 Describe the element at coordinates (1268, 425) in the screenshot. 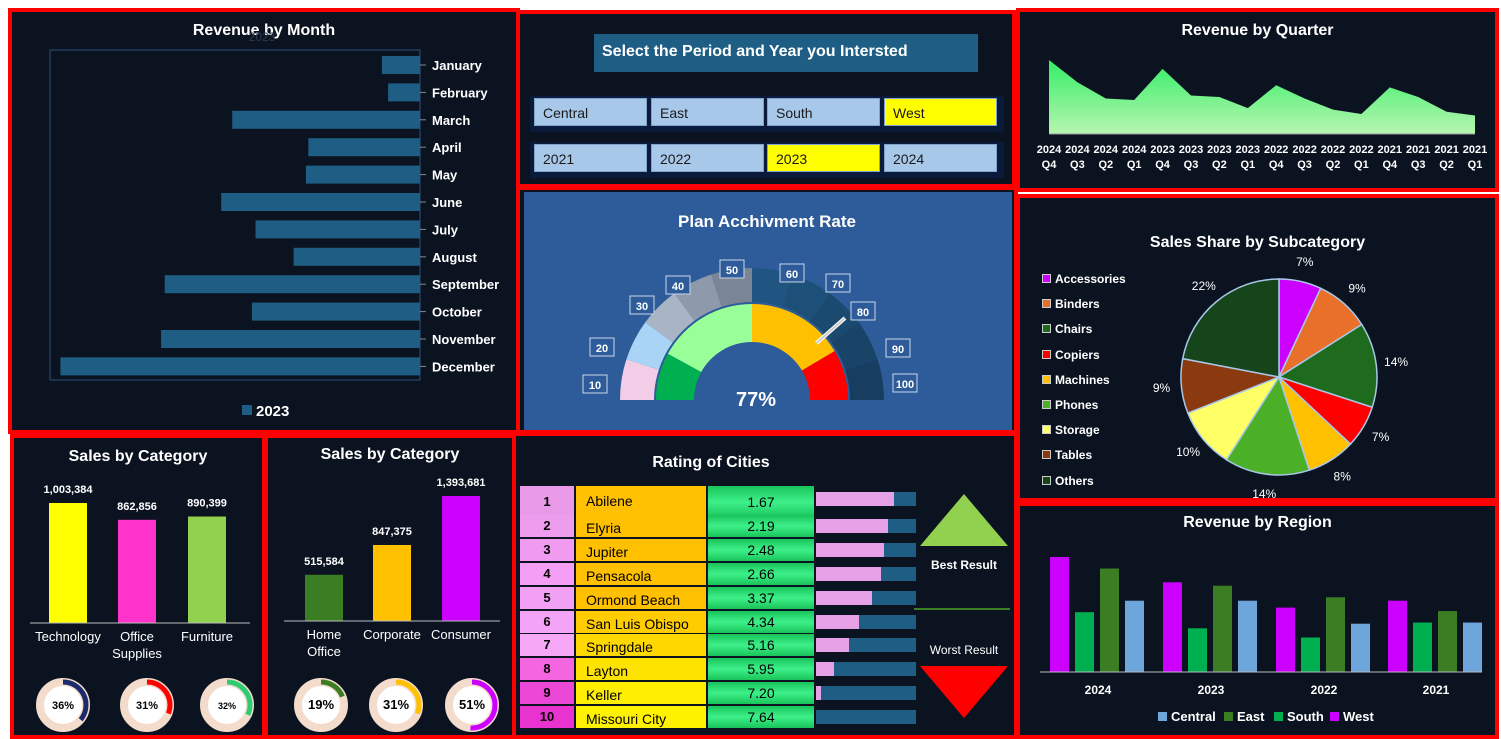

I see `pie-slice-phones` at that location.